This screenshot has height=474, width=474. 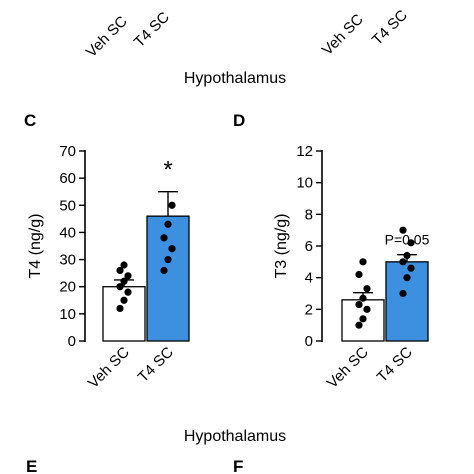 I want to click on y-tick-label: 30, so click(x=67, y=260).